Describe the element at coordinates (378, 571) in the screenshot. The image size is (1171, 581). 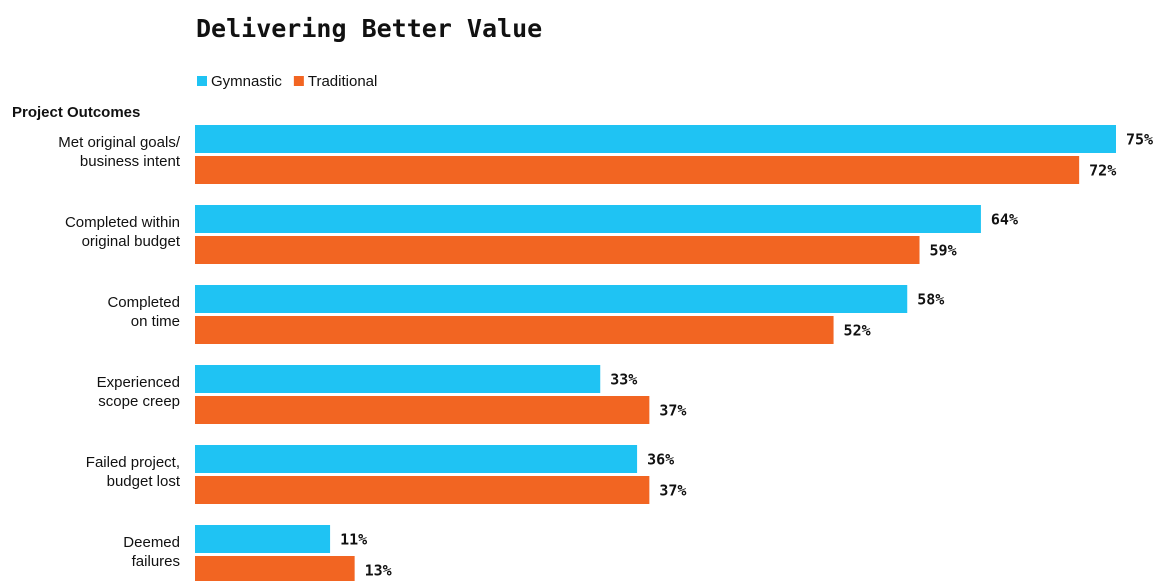
I see `value-label: 13%` at that location.